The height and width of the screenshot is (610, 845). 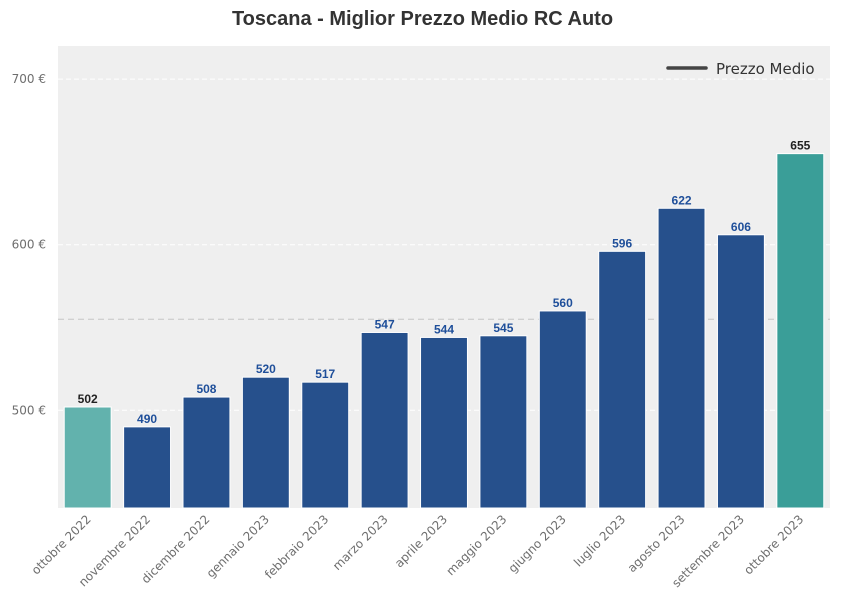 What do you see at coordinates (599, 540) in the screenshot?
I see `x-tick-label: luglio 2023` at bounding box center [599, 540].